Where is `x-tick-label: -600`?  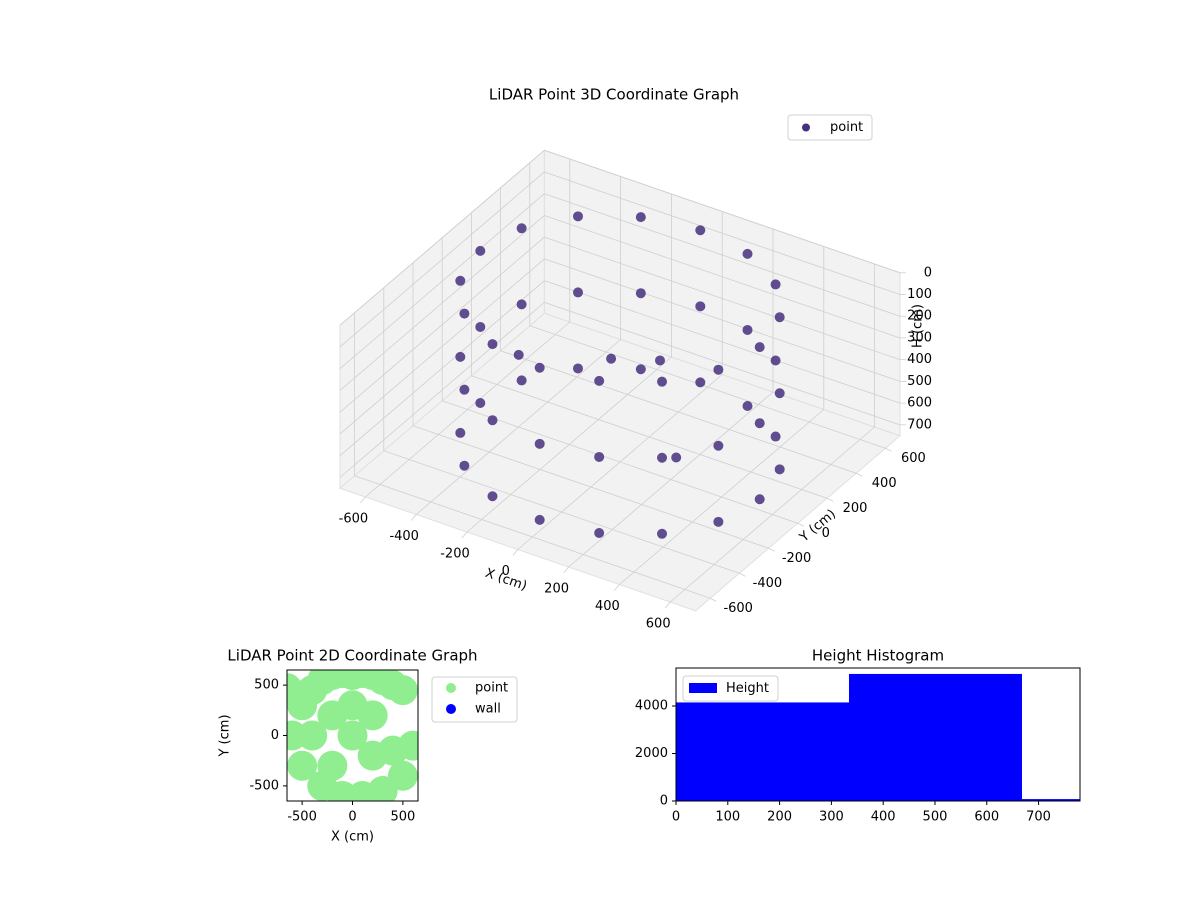
x-tick-label: -600 is located at coordinates (354, 519).